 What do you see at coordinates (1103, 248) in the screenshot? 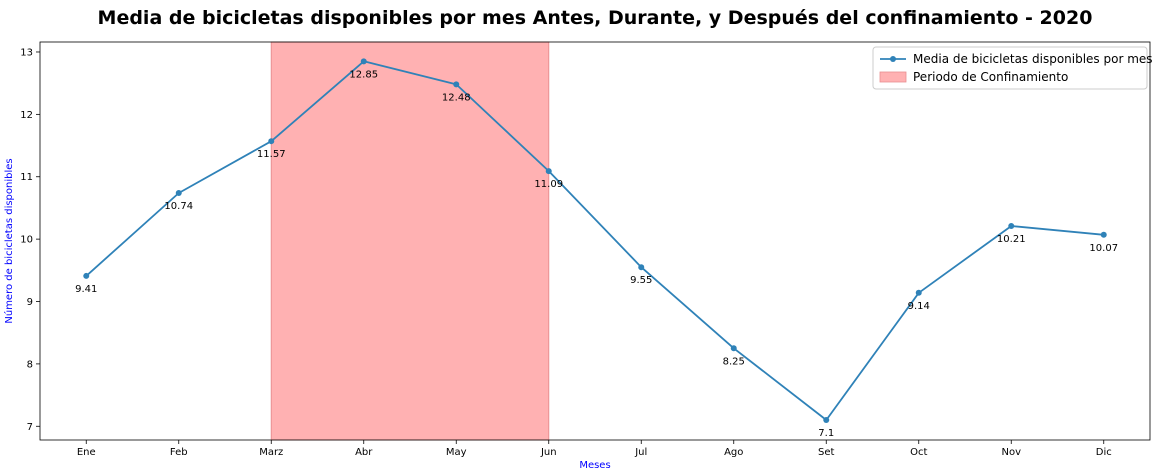
I see `data-label: 10.07` at bounding box center [1103, 248].